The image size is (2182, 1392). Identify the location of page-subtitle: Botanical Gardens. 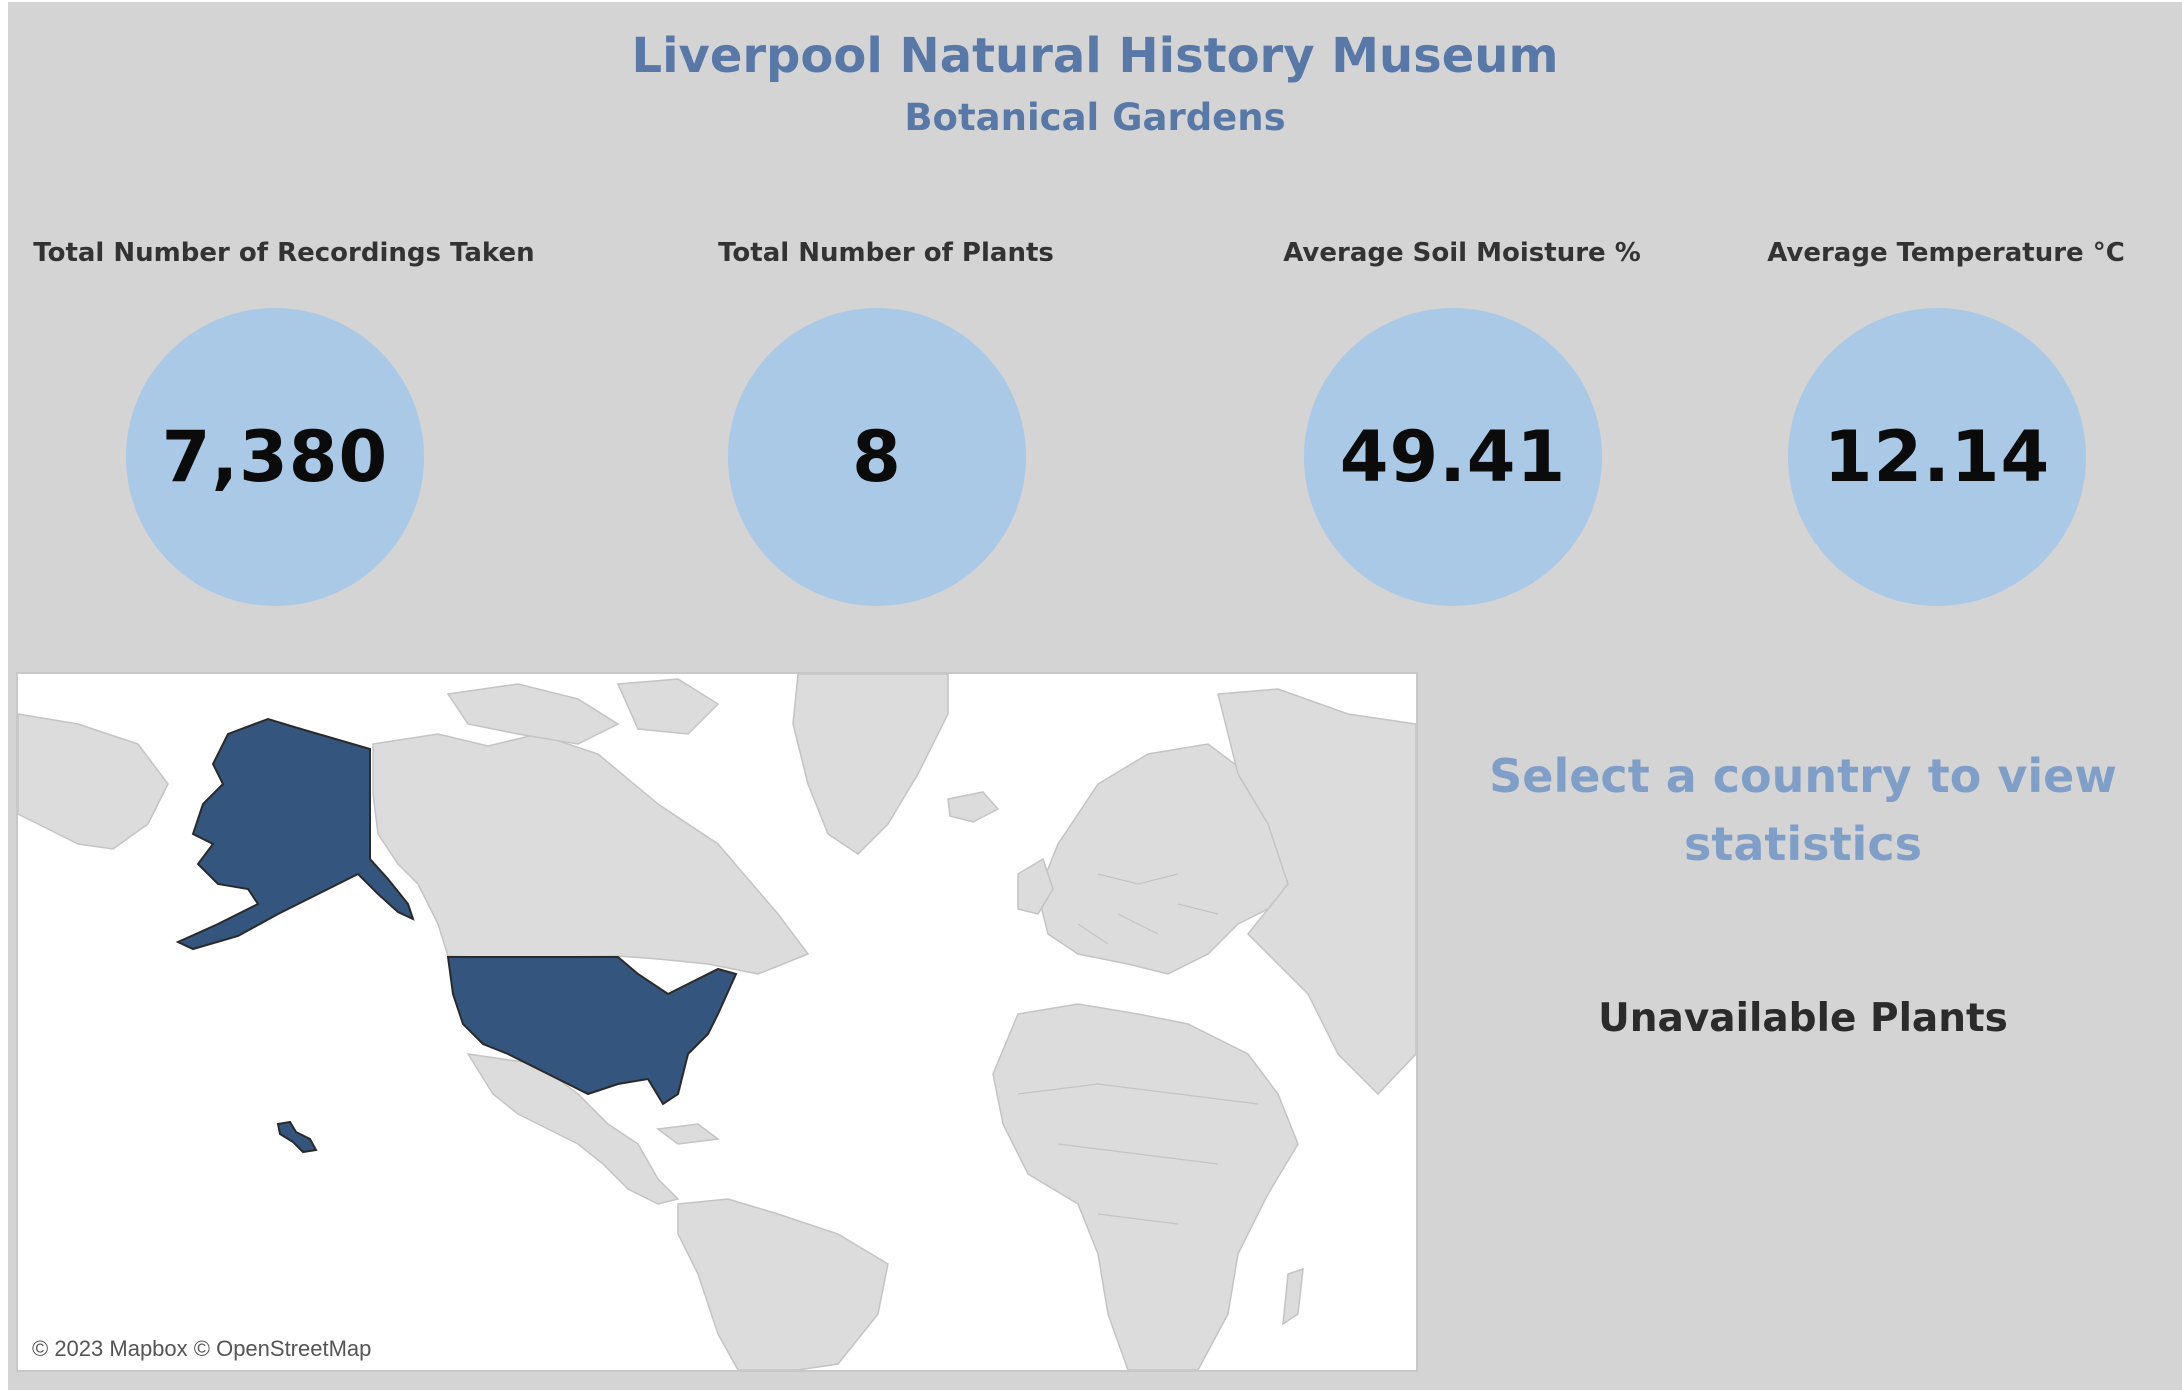
(1095, 117).